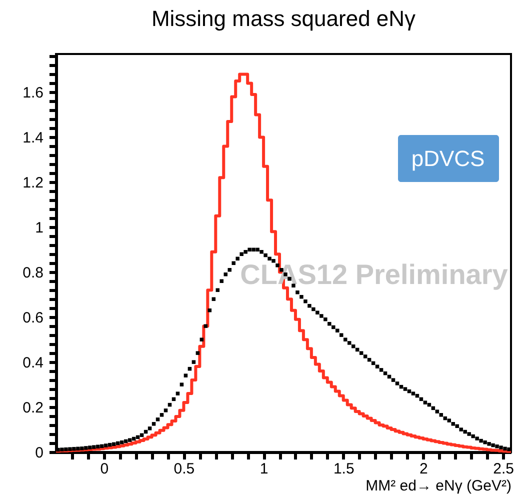 This screenshot has width=517, height=498. Describe the element at coordinates (39, 453) in the screenshot. I see `y-tick-label: 0` at that location.